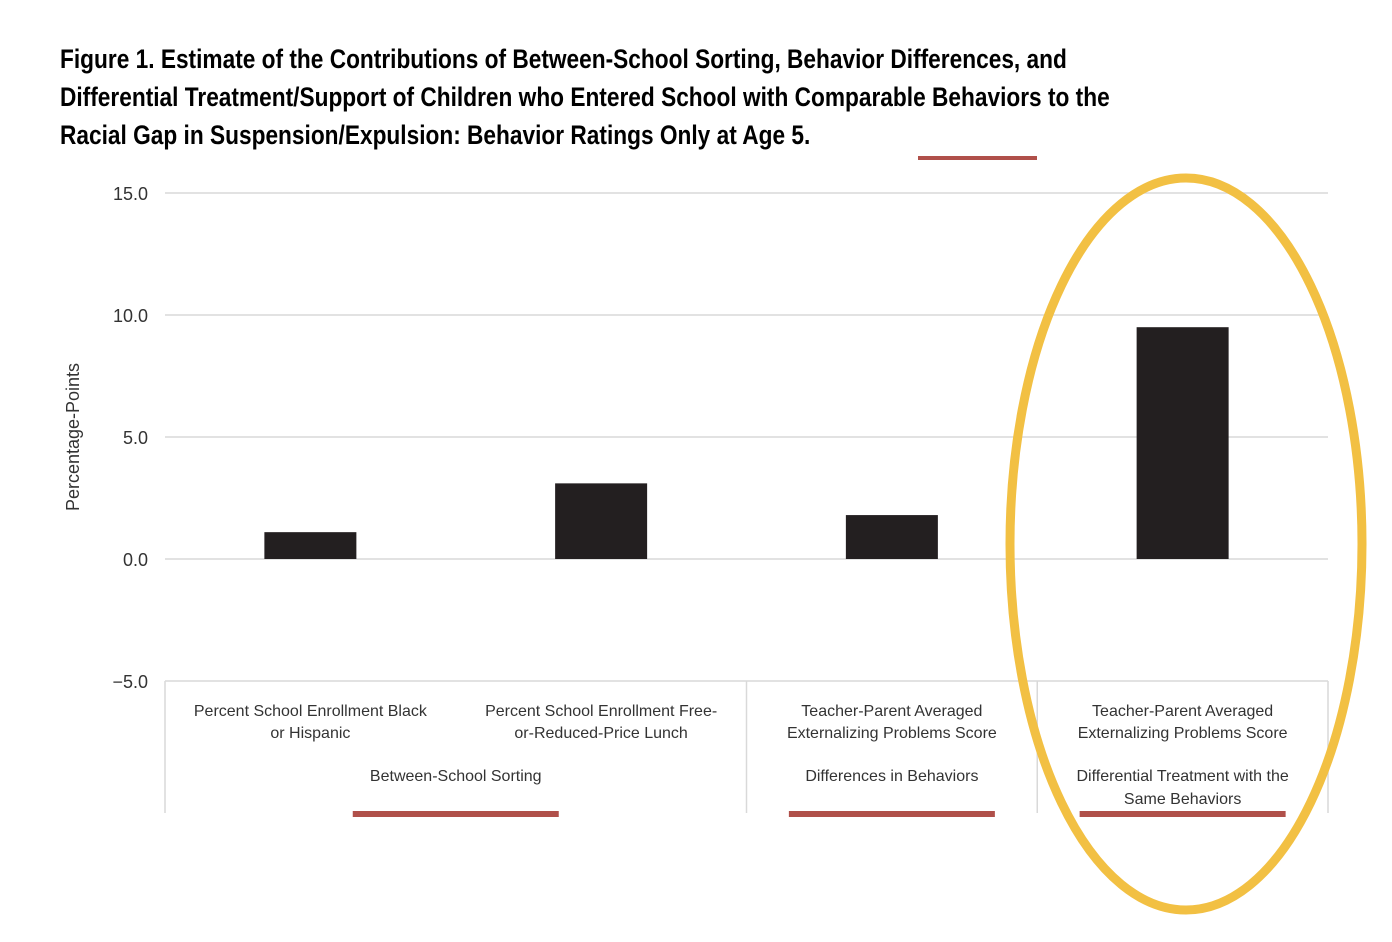 The width and height of the screenshot is (1392, 942). I want to click on x-category-label: or-Reduced-Price Lunch, so click(600, 733).